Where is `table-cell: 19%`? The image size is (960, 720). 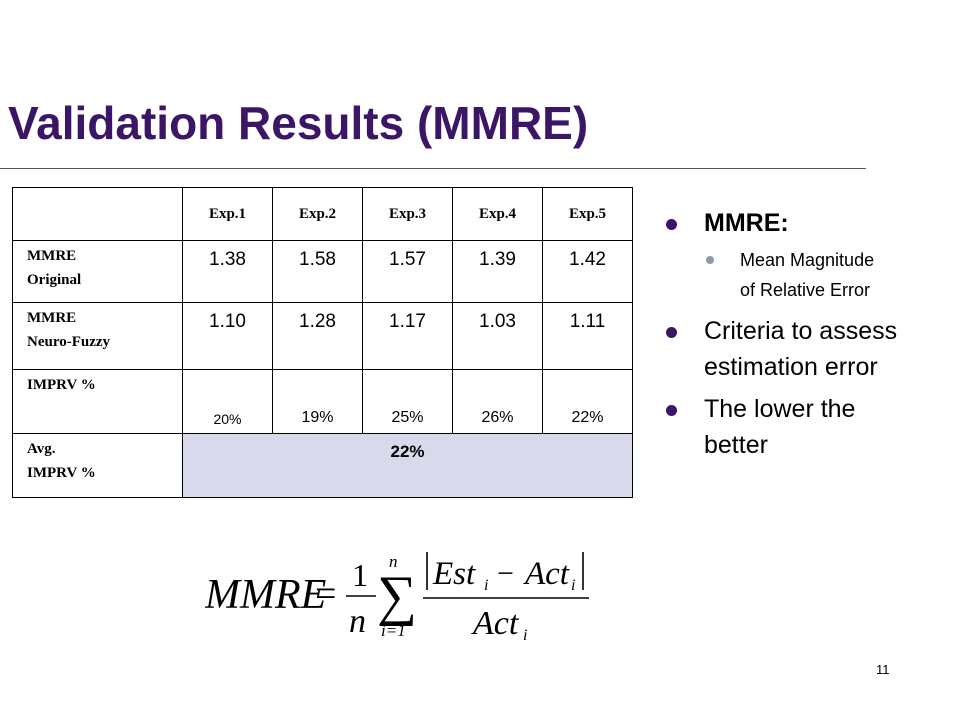 table-cell: 19% is located at coordinates (317, 401).